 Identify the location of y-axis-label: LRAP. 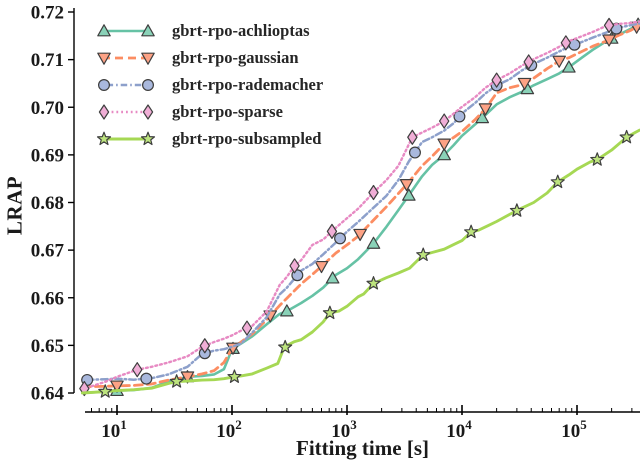
(14, 205).